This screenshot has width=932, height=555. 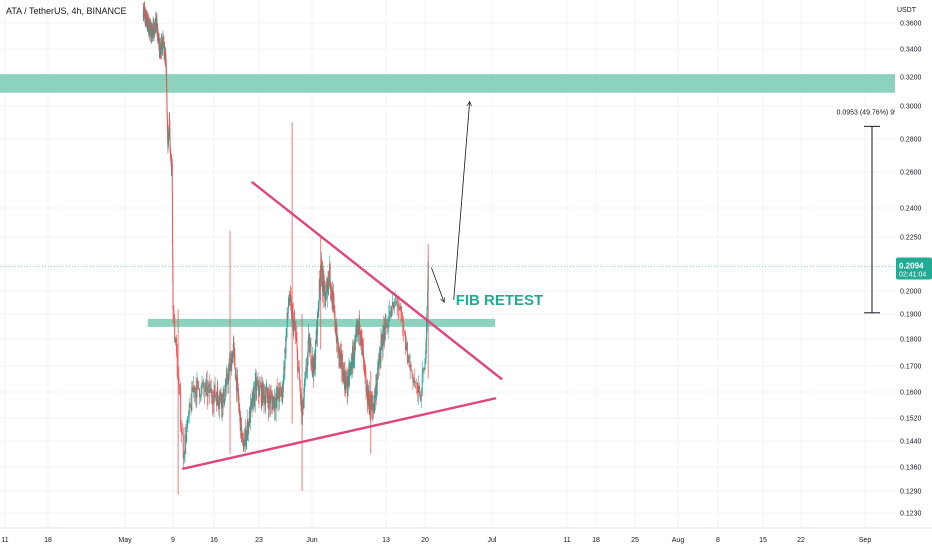 What do you see at coordinates (911, 442) in the screenshot?
I see `price-tick-label: 0.1440` at bounding box center [911, 442].